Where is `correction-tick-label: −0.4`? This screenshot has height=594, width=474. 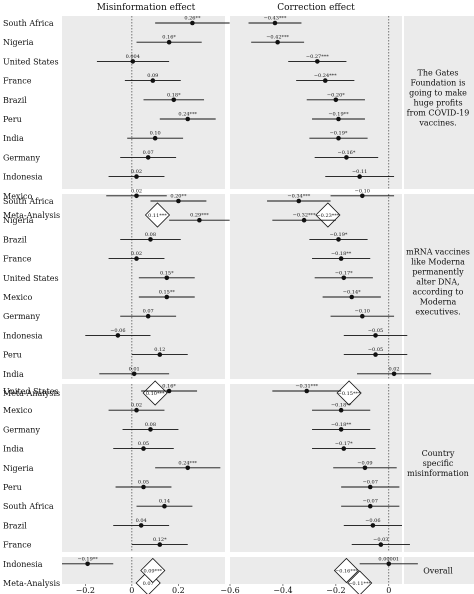
correction-tick-label: −0.4 is located at coordinates (282, 590).